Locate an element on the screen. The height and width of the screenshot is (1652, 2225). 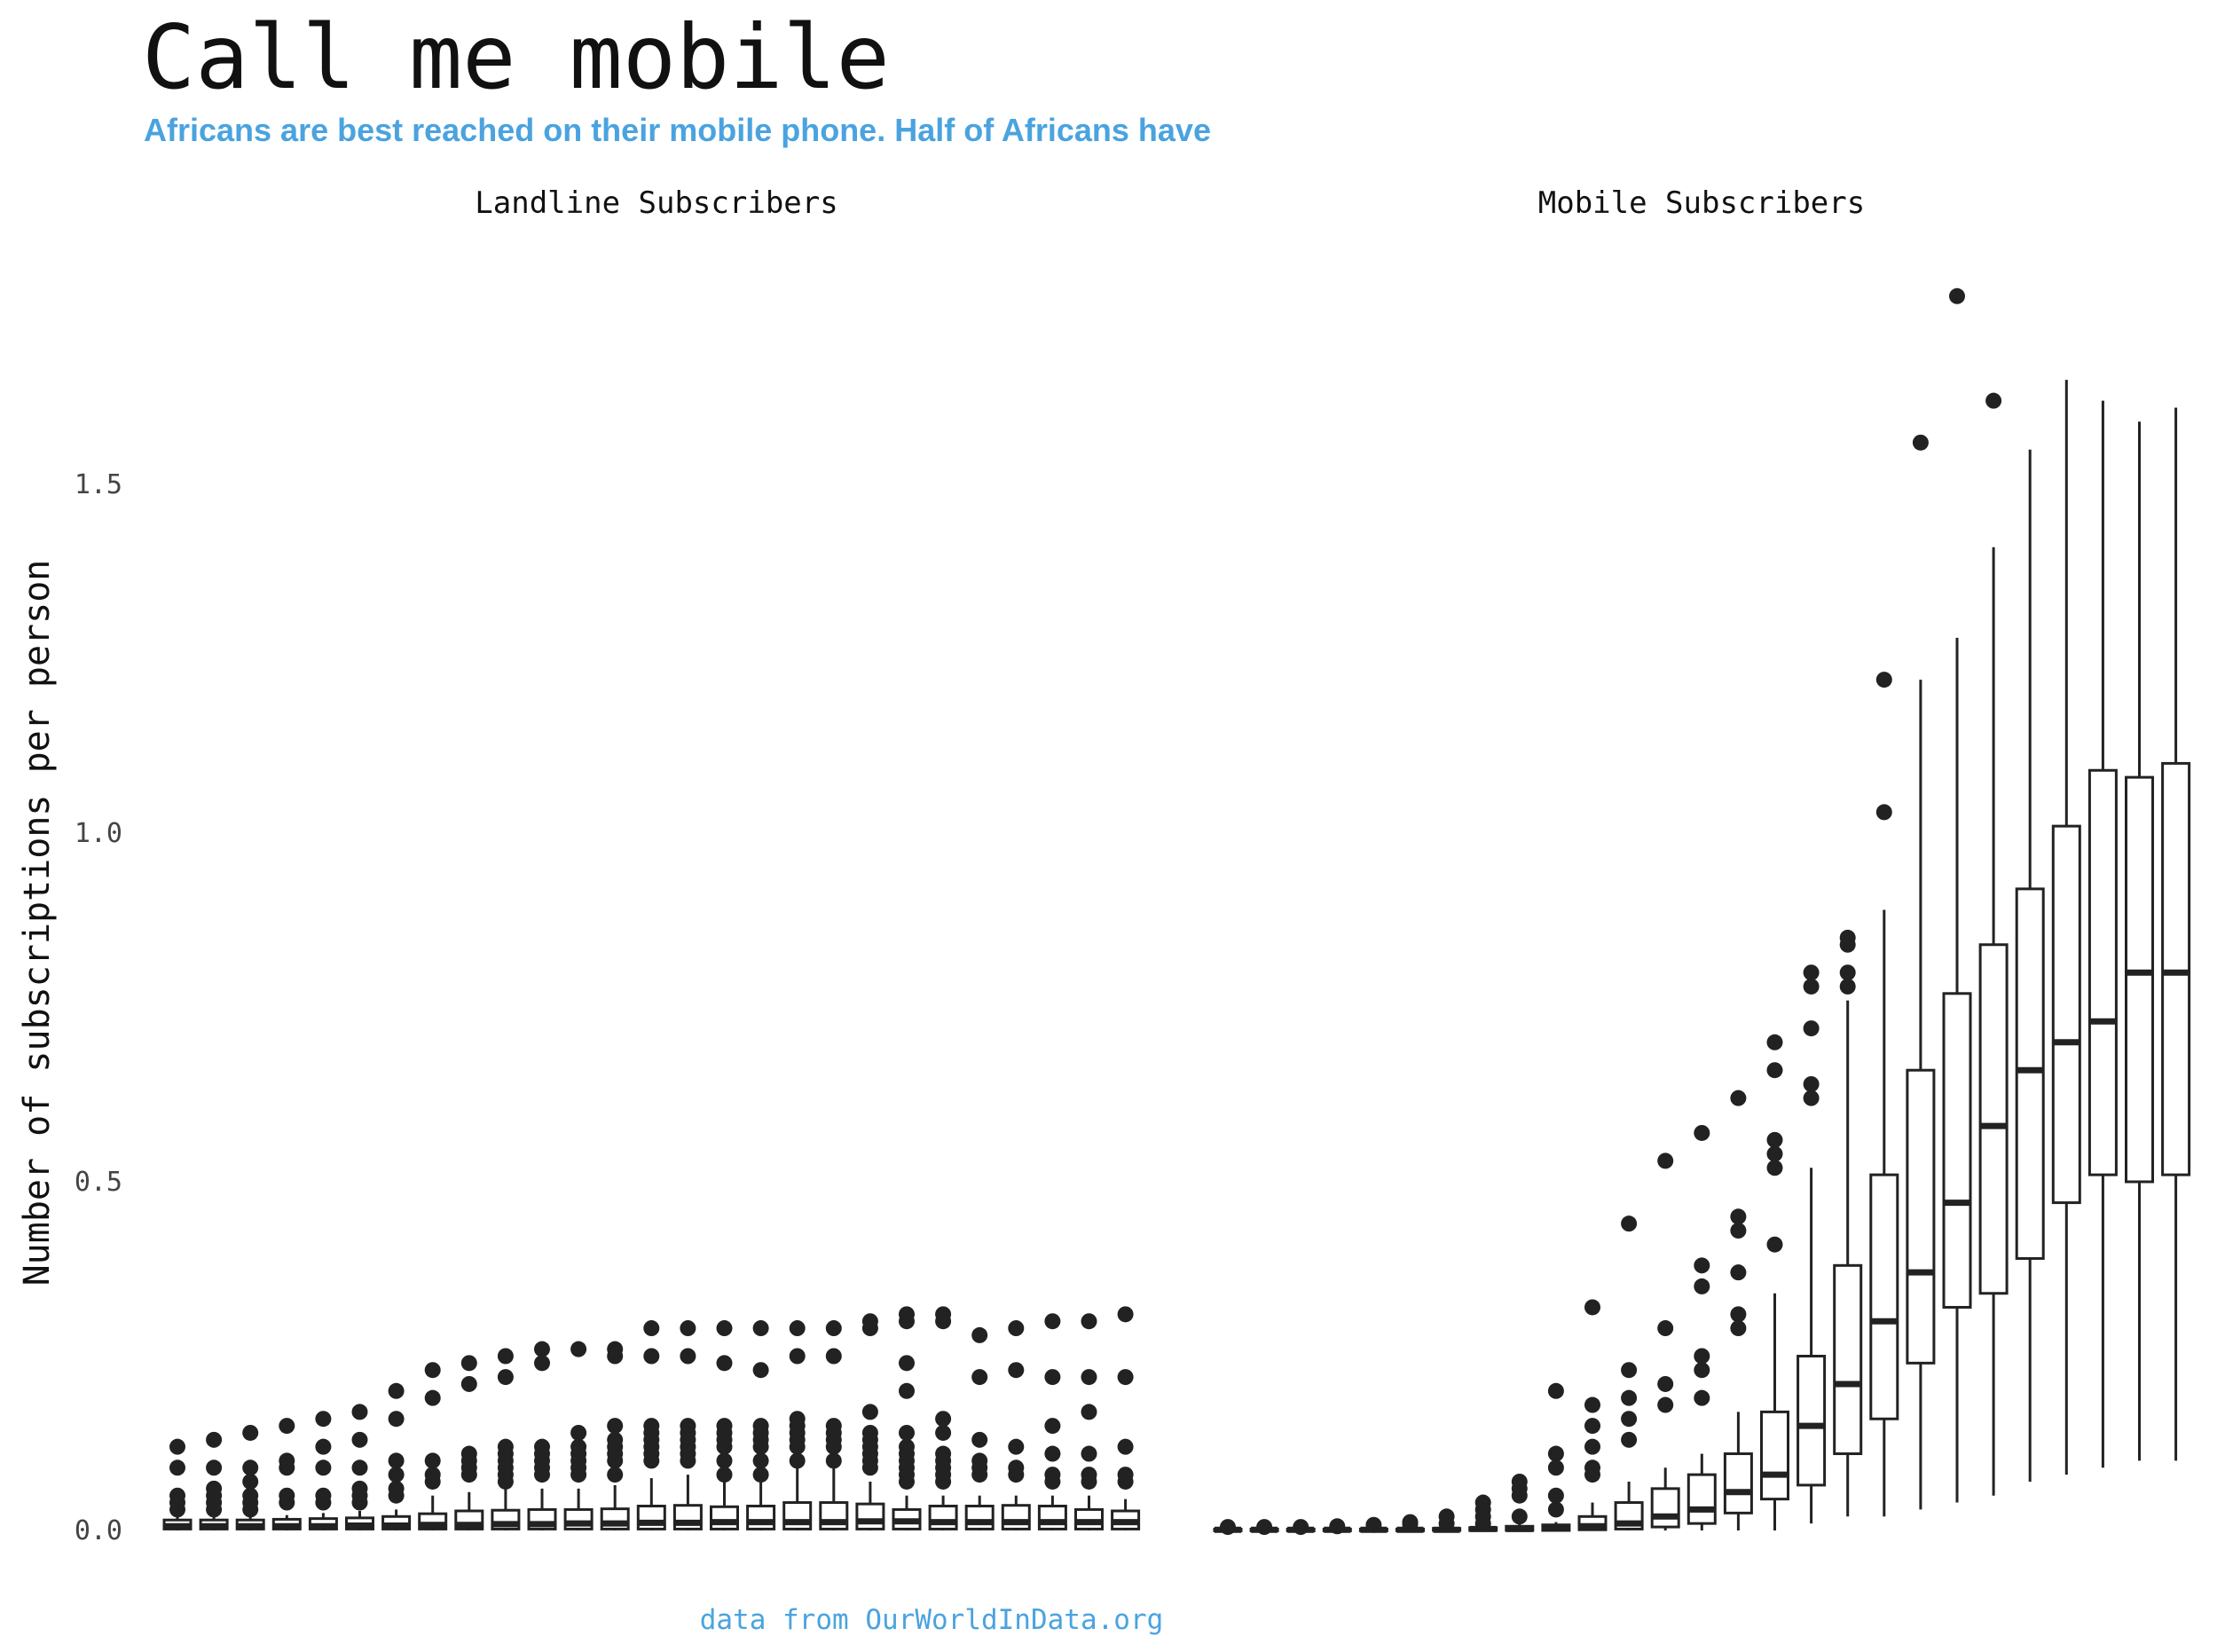
panel-landline is located at coordinates (651, 1418).